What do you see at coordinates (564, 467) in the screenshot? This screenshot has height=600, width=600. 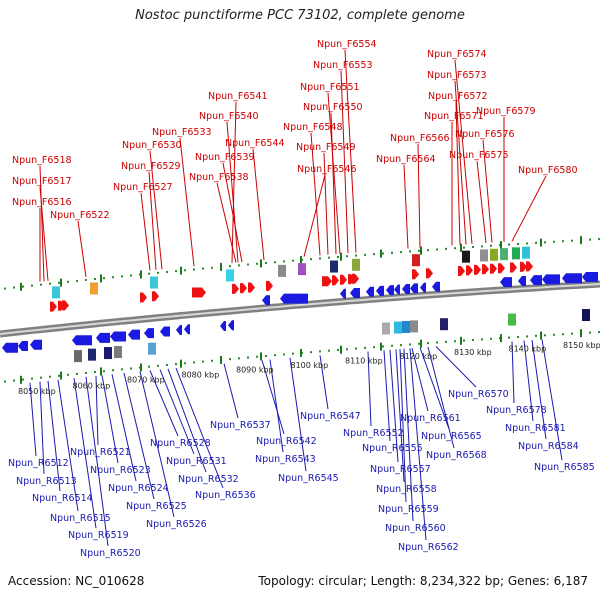 I see `reverse-gene-label: Npun_R6585` at bounding box center [564, 467].